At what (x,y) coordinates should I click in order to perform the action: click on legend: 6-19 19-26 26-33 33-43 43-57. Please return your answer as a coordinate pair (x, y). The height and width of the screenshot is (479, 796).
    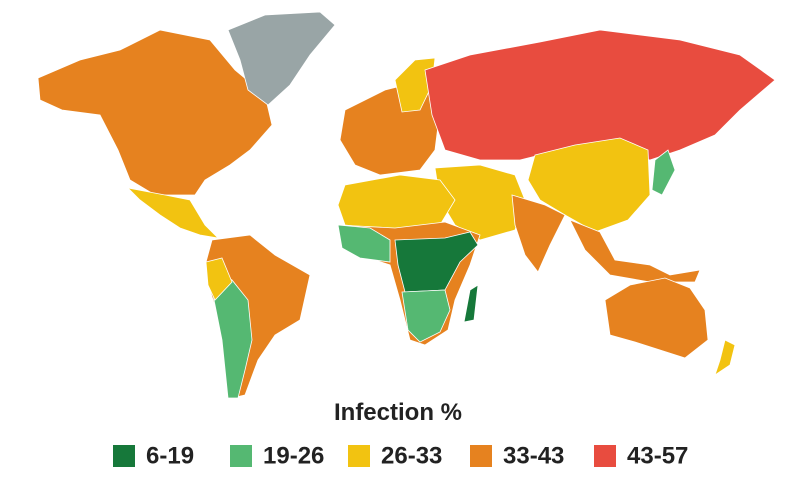
    Looking at the image, I should click on (400, 455).